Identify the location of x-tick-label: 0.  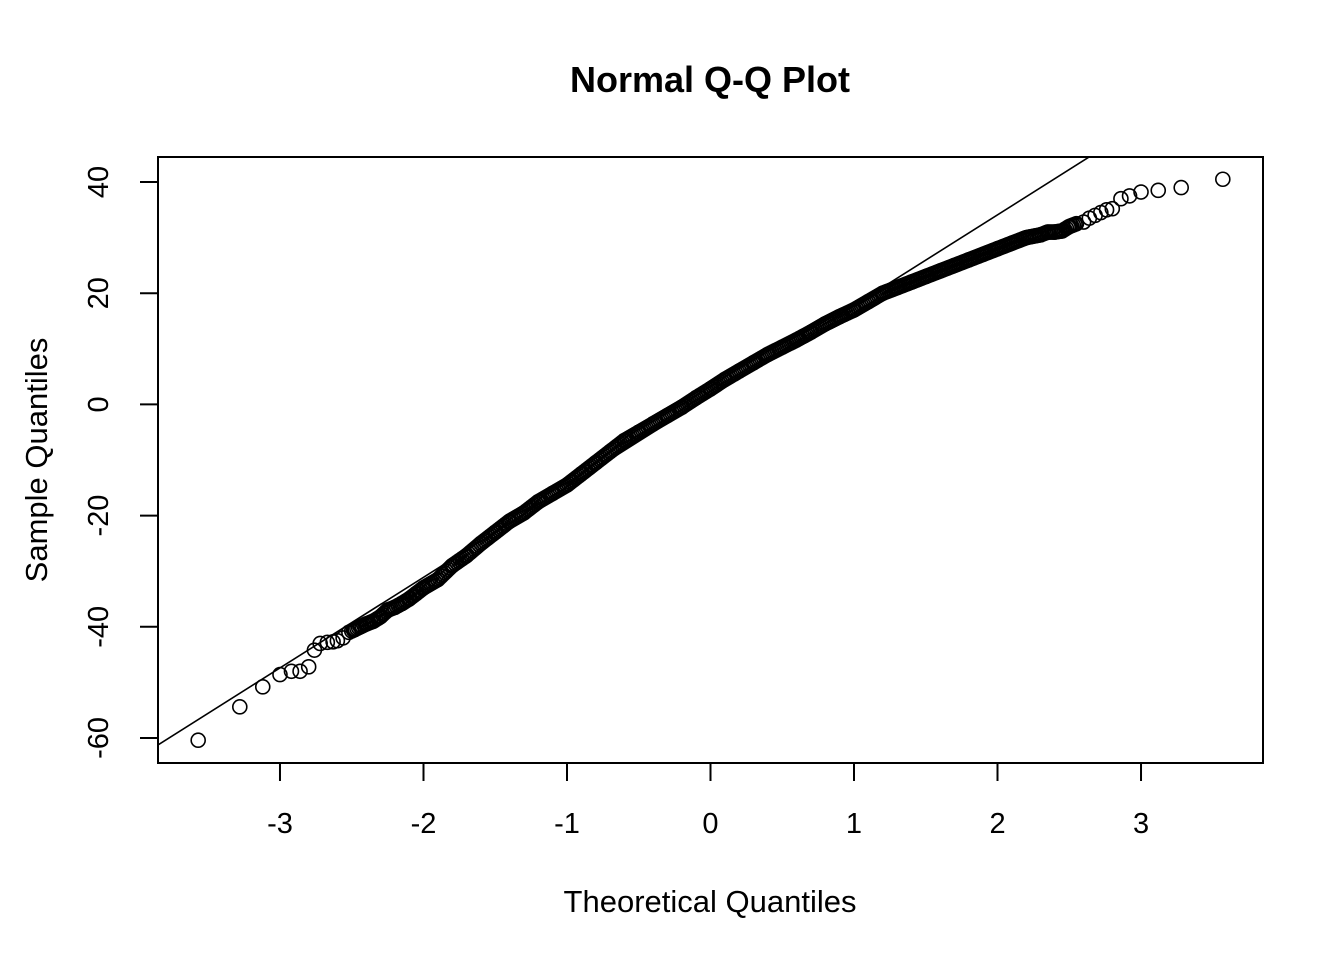
(710, 824).